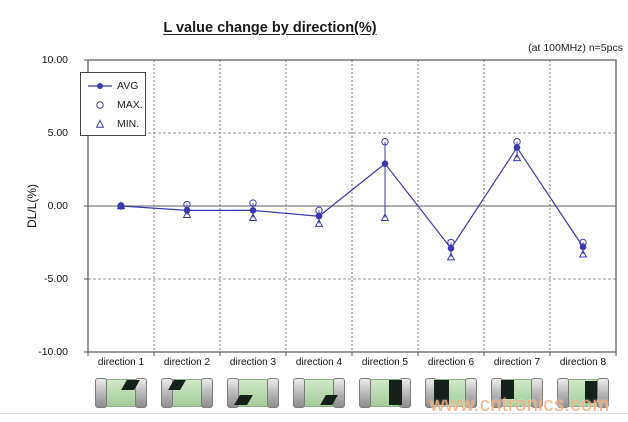 This screenshot has width=628, height=422. What do you see at coordinates (128, 123) in the screenshot?
I see `legend-label: MIN.` at bounding box center [128, 123].